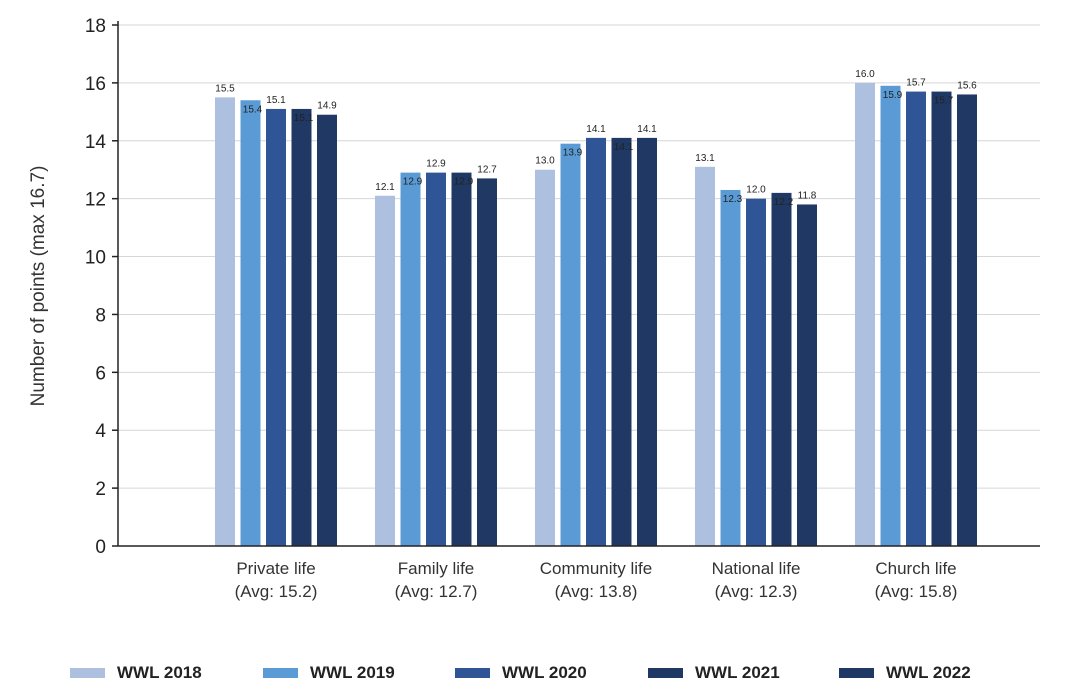 The image size is (1073, 691). I want to click on y-tick-label: 16, so click(95, 84).